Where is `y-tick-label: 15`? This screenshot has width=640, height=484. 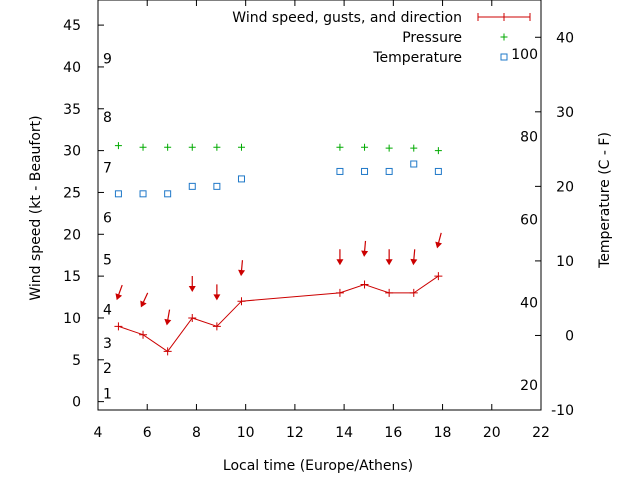
y-tick-label: 15 is located at coordinates (72, 277).